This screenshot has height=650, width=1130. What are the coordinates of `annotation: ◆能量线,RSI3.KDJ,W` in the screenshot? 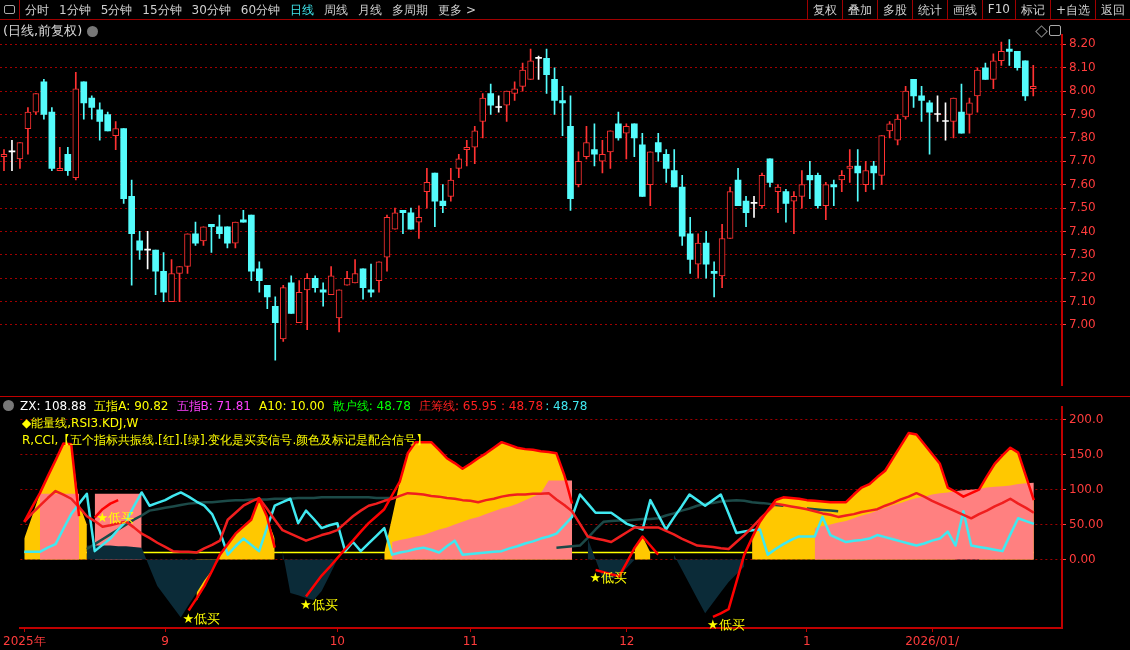 It's located at (80, 423).